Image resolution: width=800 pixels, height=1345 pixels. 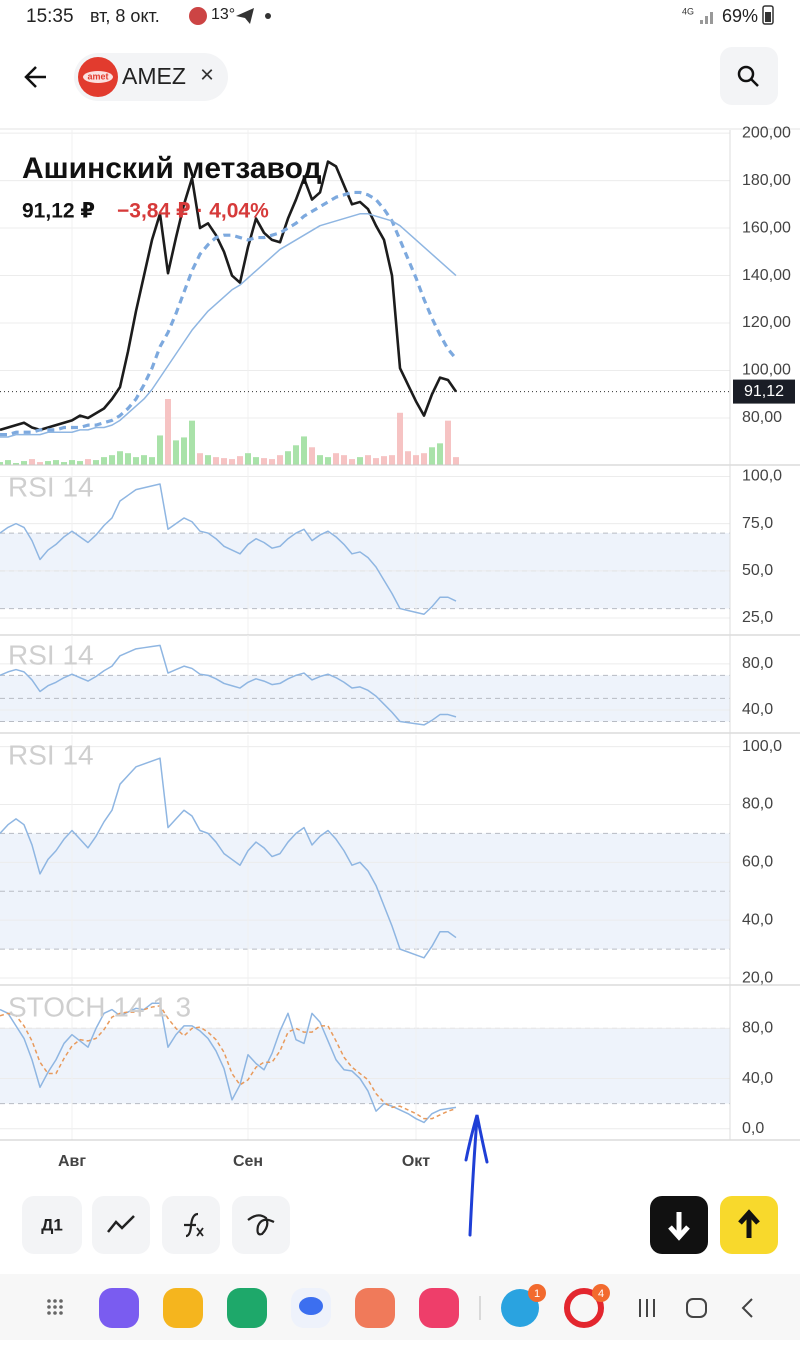 What do you see at coordinates (268, 16) in the screenshot?
I see `dot` at bounding box center [268, 16].